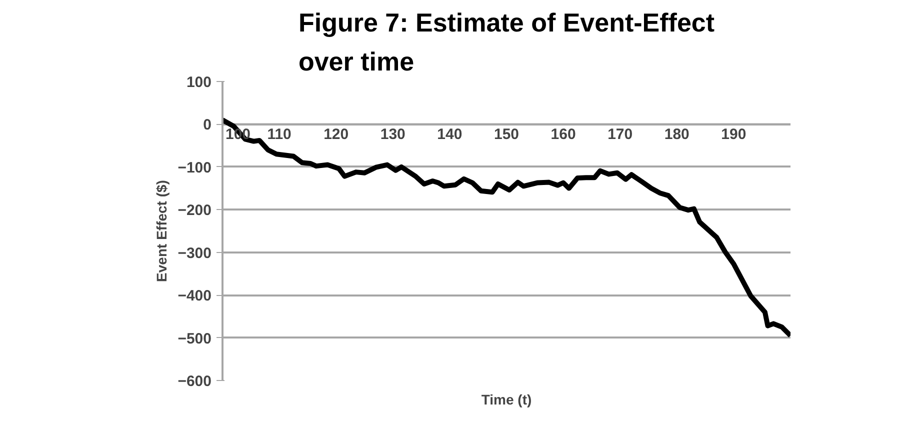  Describe the element at coordinates (199, 82) in the screenshot. I see `y-tick-label: 100` at that location.